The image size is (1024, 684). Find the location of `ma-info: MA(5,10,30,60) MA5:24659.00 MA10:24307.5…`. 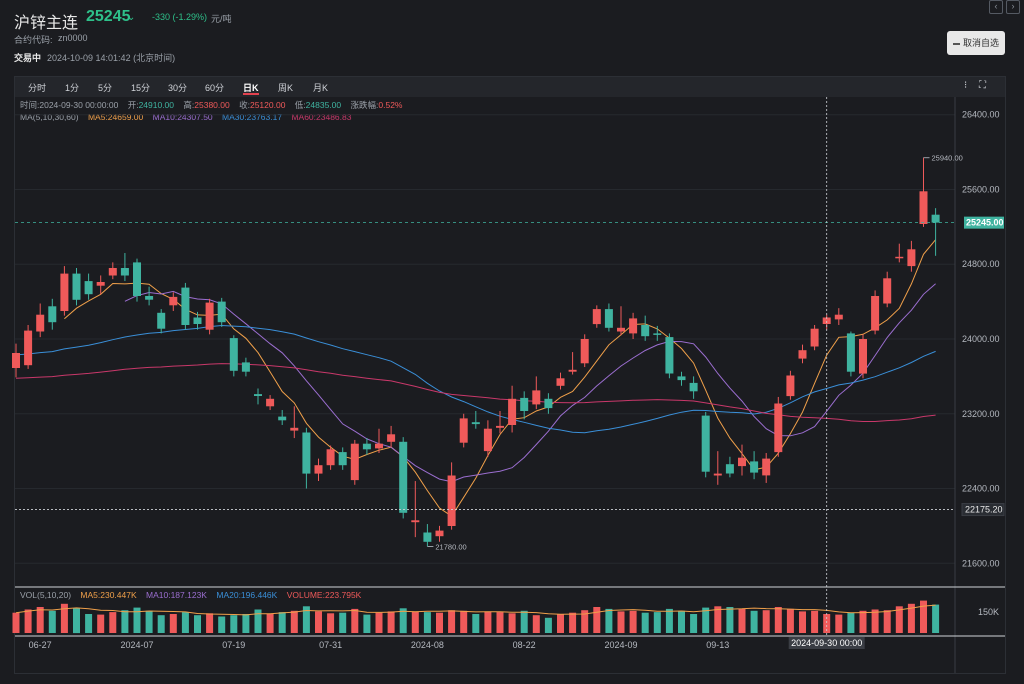

ma-info: MA(5,10,30,60) MA5:24659.00 MA10:24307.5… is located at coordinates (185, 117).